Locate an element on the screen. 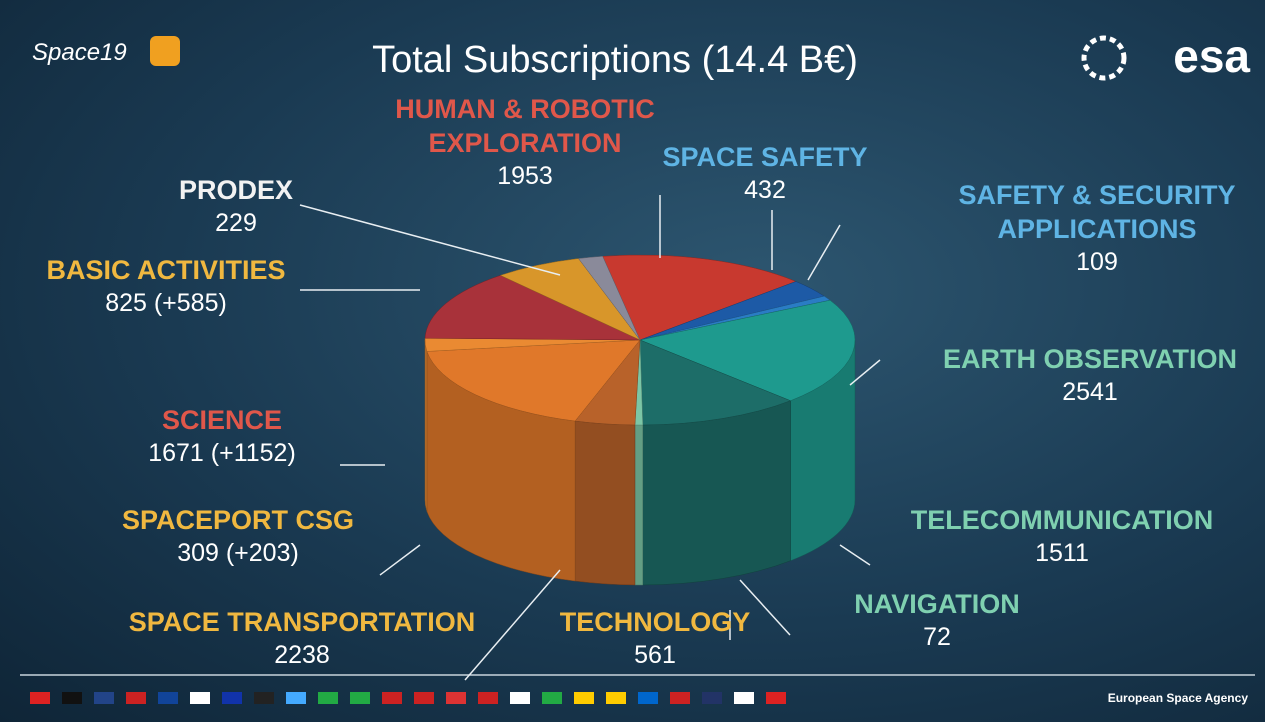 This screenshot has height=722, width=1265. category-label: EARTH OBSERVATION is located at coordinates (1090, 359).